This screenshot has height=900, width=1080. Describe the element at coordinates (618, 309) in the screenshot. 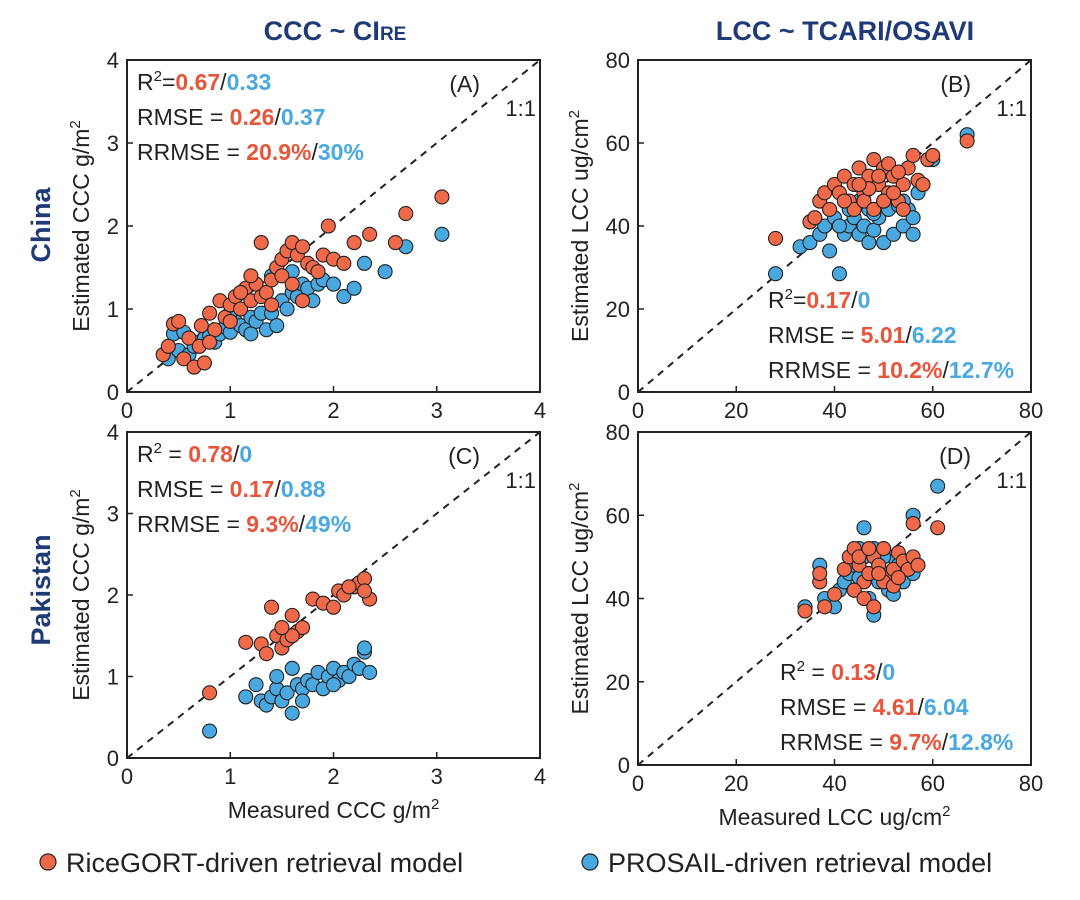

I see `y-tick-label: 20` at that location.